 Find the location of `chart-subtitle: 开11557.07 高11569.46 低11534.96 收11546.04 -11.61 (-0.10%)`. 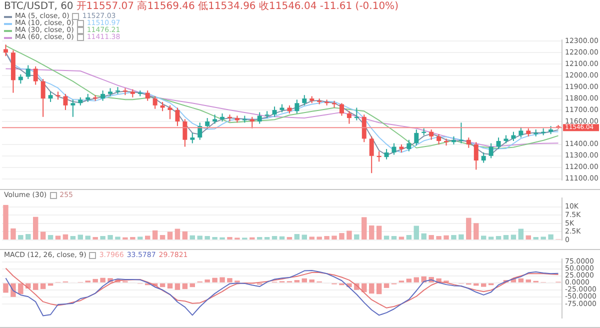

chart-subtitle: 开11557.07 高11569.46 低11534.96 收11546.04 -11.61 (-0.10%) is located at coordinates (237, 6).